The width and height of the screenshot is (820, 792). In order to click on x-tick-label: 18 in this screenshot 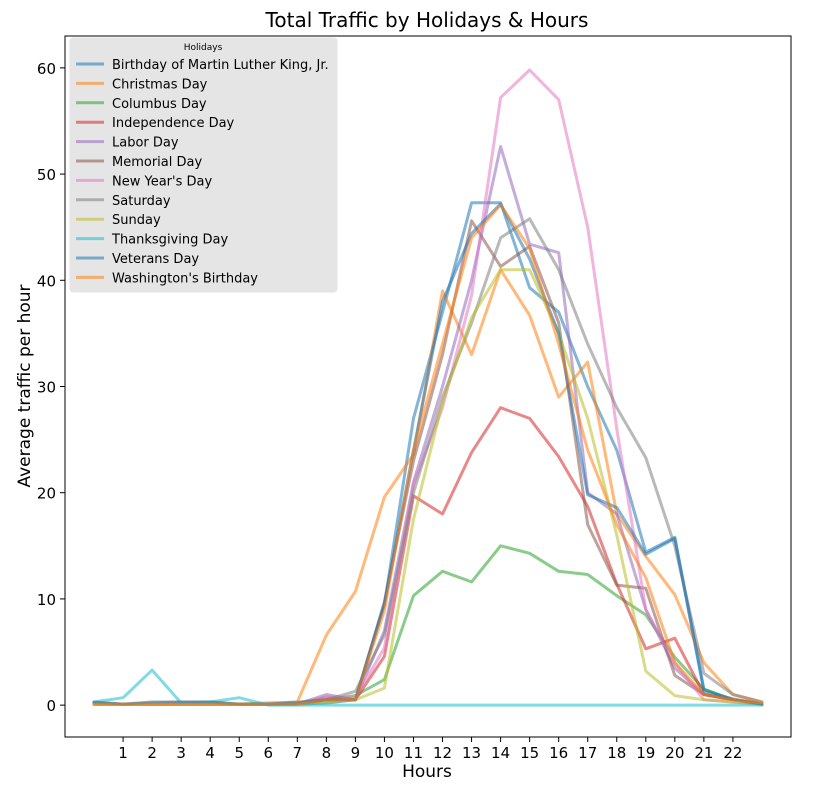, I will do `click(616, 753)`.